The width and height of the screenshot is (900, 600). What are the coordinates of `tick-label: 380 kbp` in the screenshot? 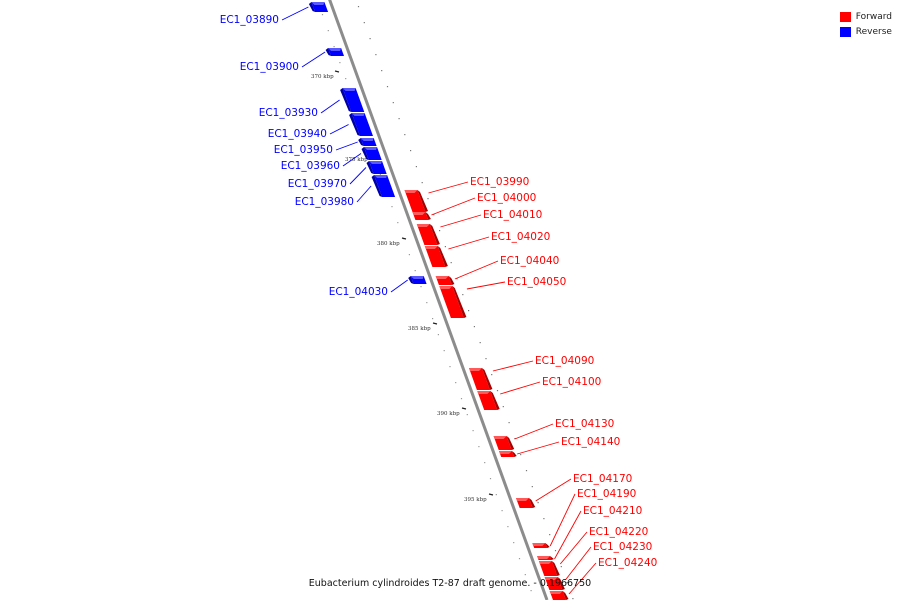 It's located at (388, 244).